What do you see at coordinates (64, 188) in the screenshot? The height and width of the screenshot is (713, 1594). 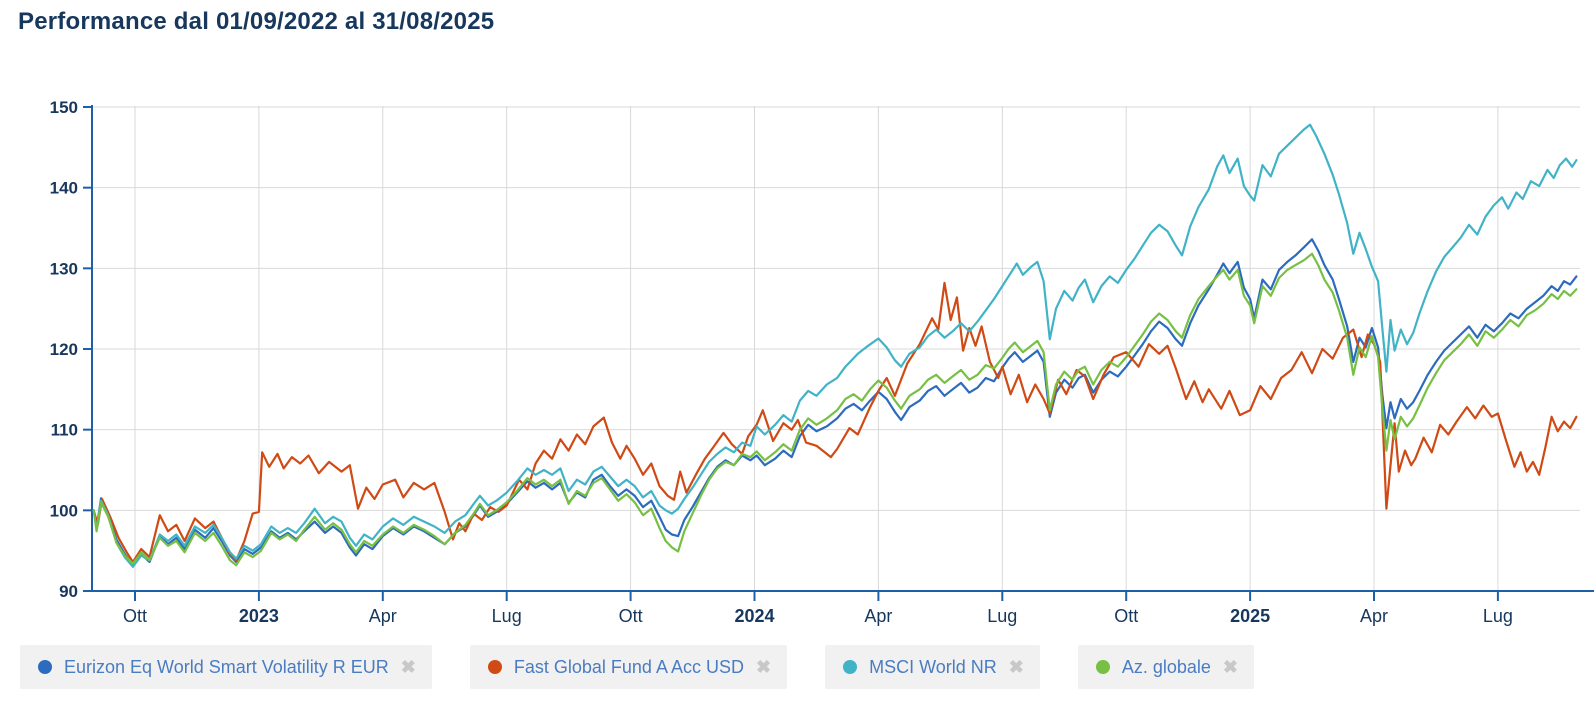 I see `y-tick-label: 140` at bounding box center [64, 188].